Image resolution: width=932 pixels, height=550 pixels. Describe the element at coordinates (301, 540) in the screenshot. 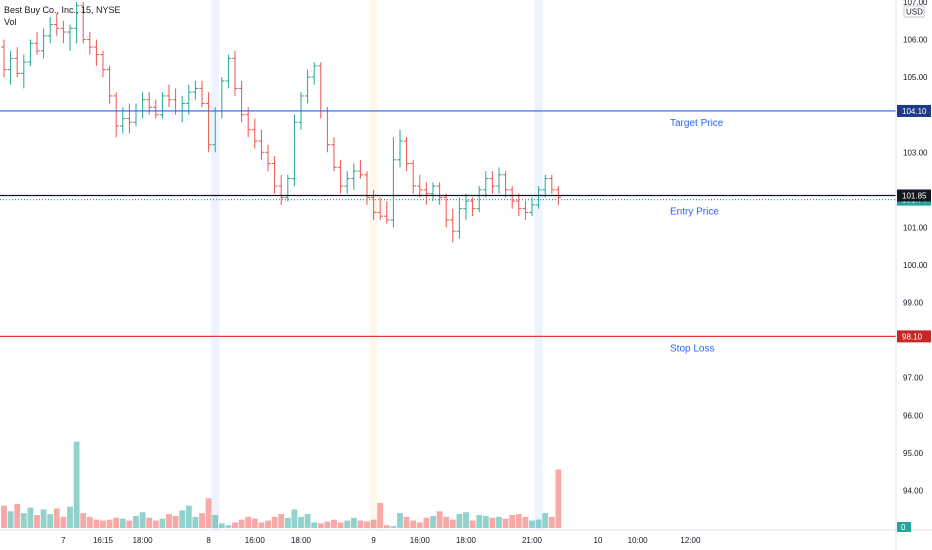

I see `time-tick-5: 18:00` at that location.